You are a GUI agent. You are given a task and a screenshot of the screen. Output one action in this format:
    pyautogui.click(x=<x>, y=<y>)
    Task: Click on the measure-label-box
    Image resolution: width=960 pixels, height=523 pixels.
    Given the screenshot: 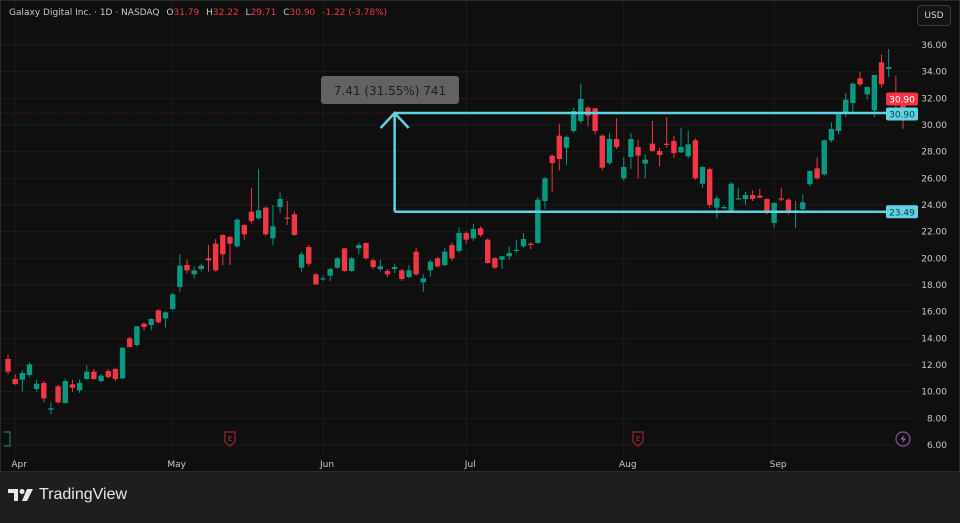 What is the action you would take?
    pyautogui.click(x=390, y=90)
    